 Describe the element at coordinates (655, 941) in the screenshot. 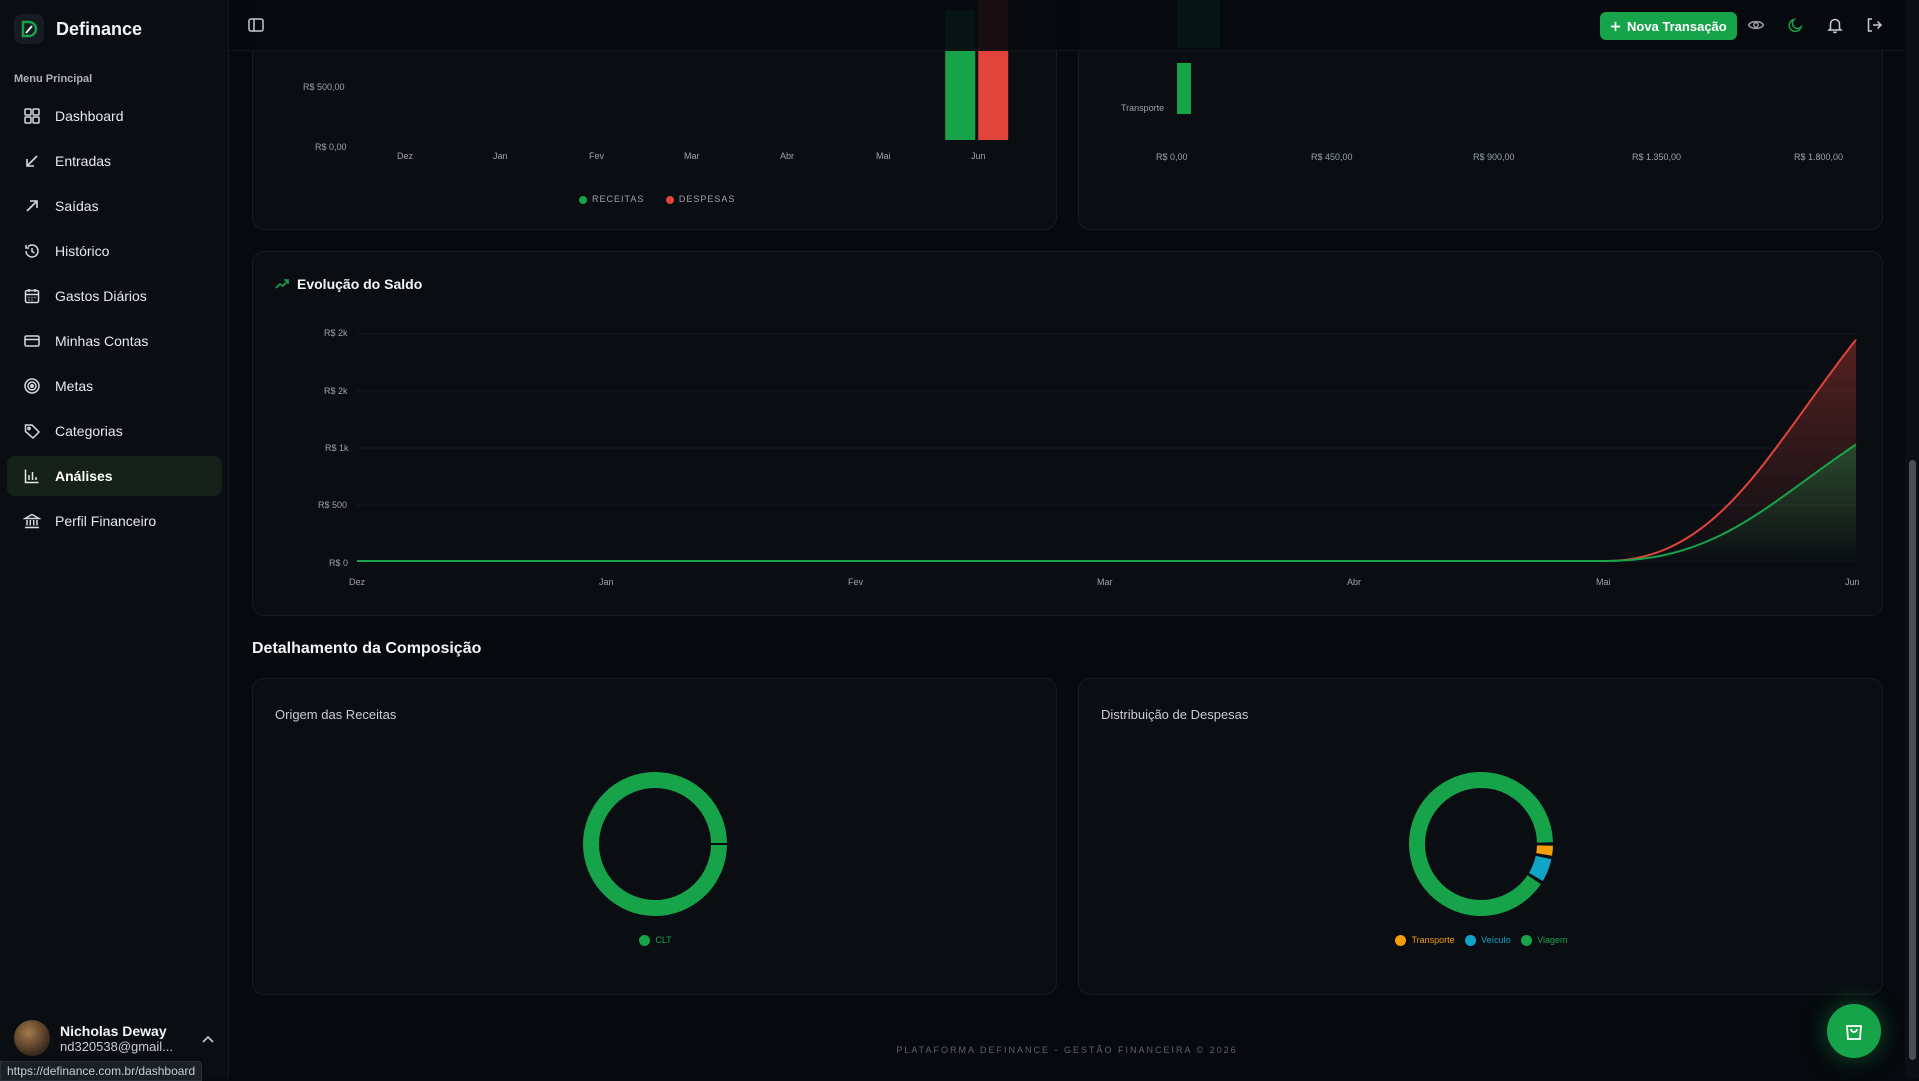

I see `income-legend: CLT` at that location.